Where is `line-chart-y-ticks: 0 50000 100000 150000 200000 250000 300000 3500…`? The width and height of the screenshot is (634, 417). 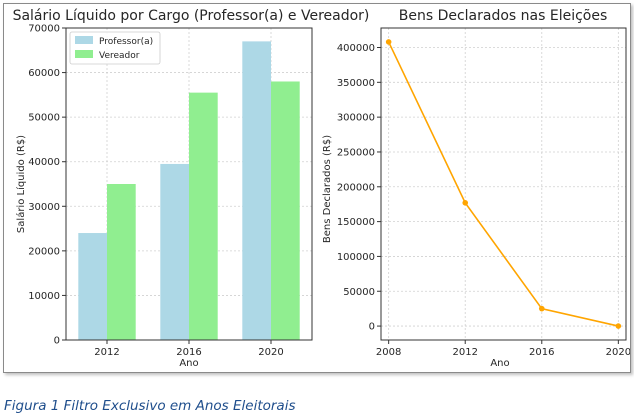 line-chart-y-ticks: 0 50000 100000 150000 200000 250000 300000 3500… is located at coordinates (359, 188).